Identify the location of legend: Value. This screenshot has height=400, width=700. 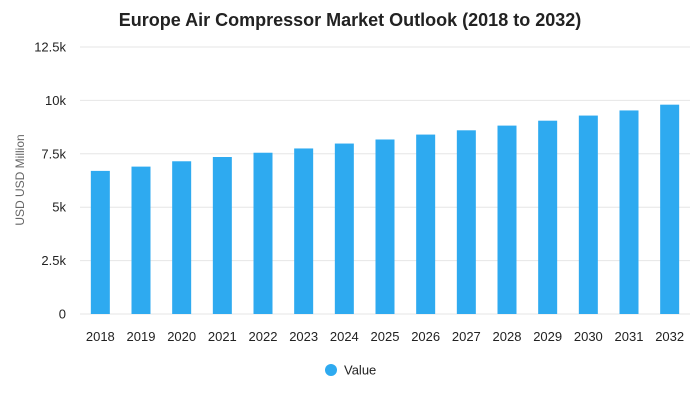
(350, 370).